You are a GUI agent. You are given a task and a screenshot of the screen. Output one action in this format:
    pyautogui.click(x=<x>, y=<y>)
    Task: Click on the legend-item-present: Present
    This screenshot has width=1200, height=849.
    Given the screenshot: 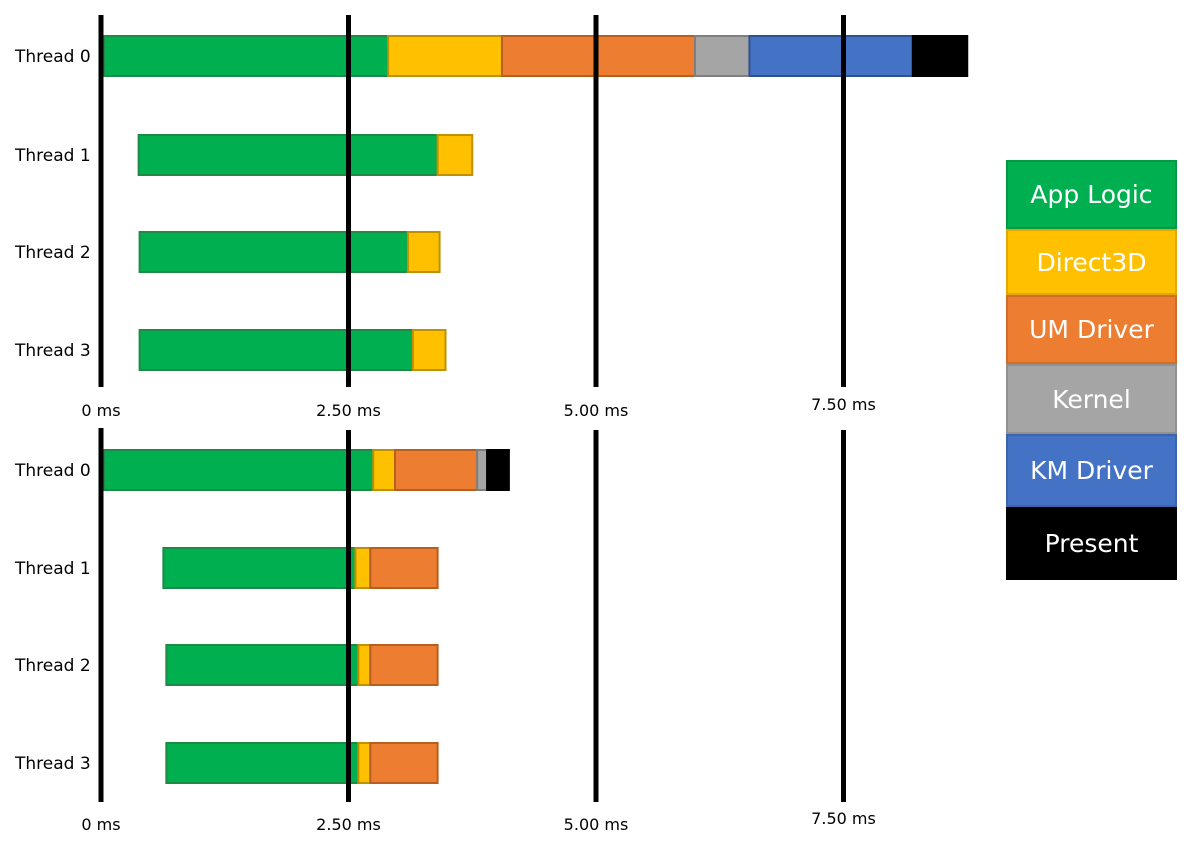 What is the action you would take?
    pyautogui.click(x=1091, y=543)
    